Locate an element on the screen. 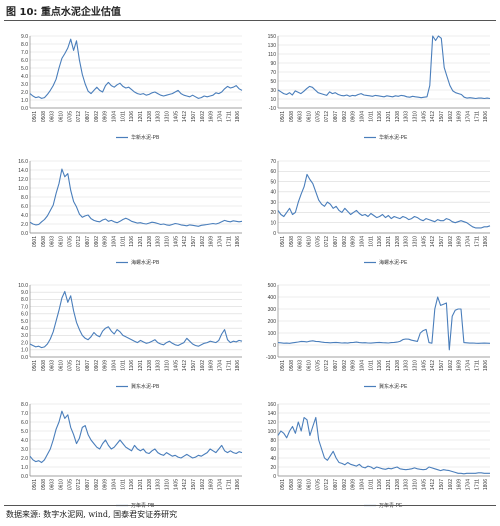 The width and height of the screenshot is (500, 526). y-tick-label: 16.0 is located at coordinates (23, 162).